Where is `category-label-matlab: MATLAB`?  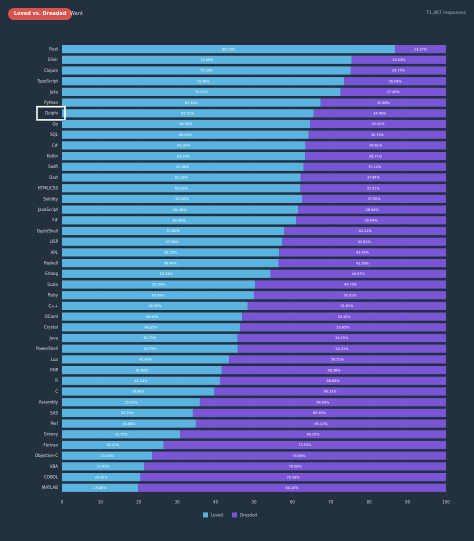 category-label-matlab: MATLAB is located at coordinates (50, 487).